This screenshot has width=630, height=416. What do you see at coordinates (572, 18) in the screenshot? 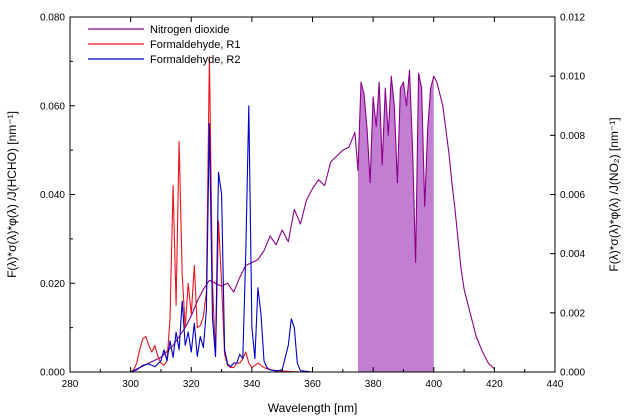
I see `y-right-tick-label: 0.012` at bounding box center [572, 18].